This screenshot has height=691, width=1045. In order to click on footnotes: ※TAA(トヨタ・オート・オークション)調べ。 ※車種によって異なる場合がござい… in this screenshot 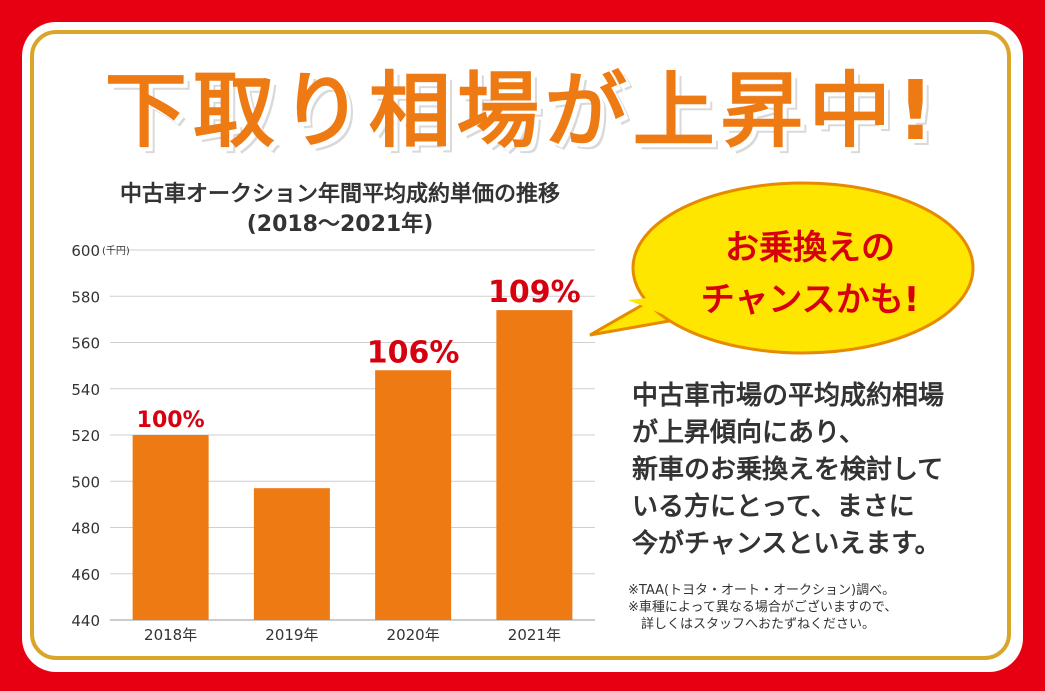, I will do `click(818, 607)`.